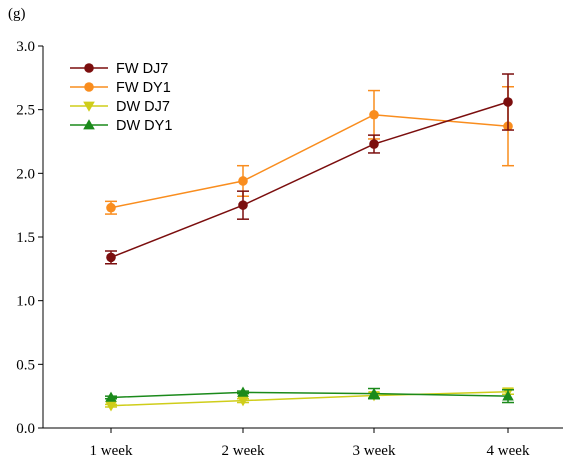 The width and height of the screenshot is (571, 461). What do you see at coordinates (143, 88) in the screenshot?
I see `legend-label: FW DY1` at bounding box center [143, 88].